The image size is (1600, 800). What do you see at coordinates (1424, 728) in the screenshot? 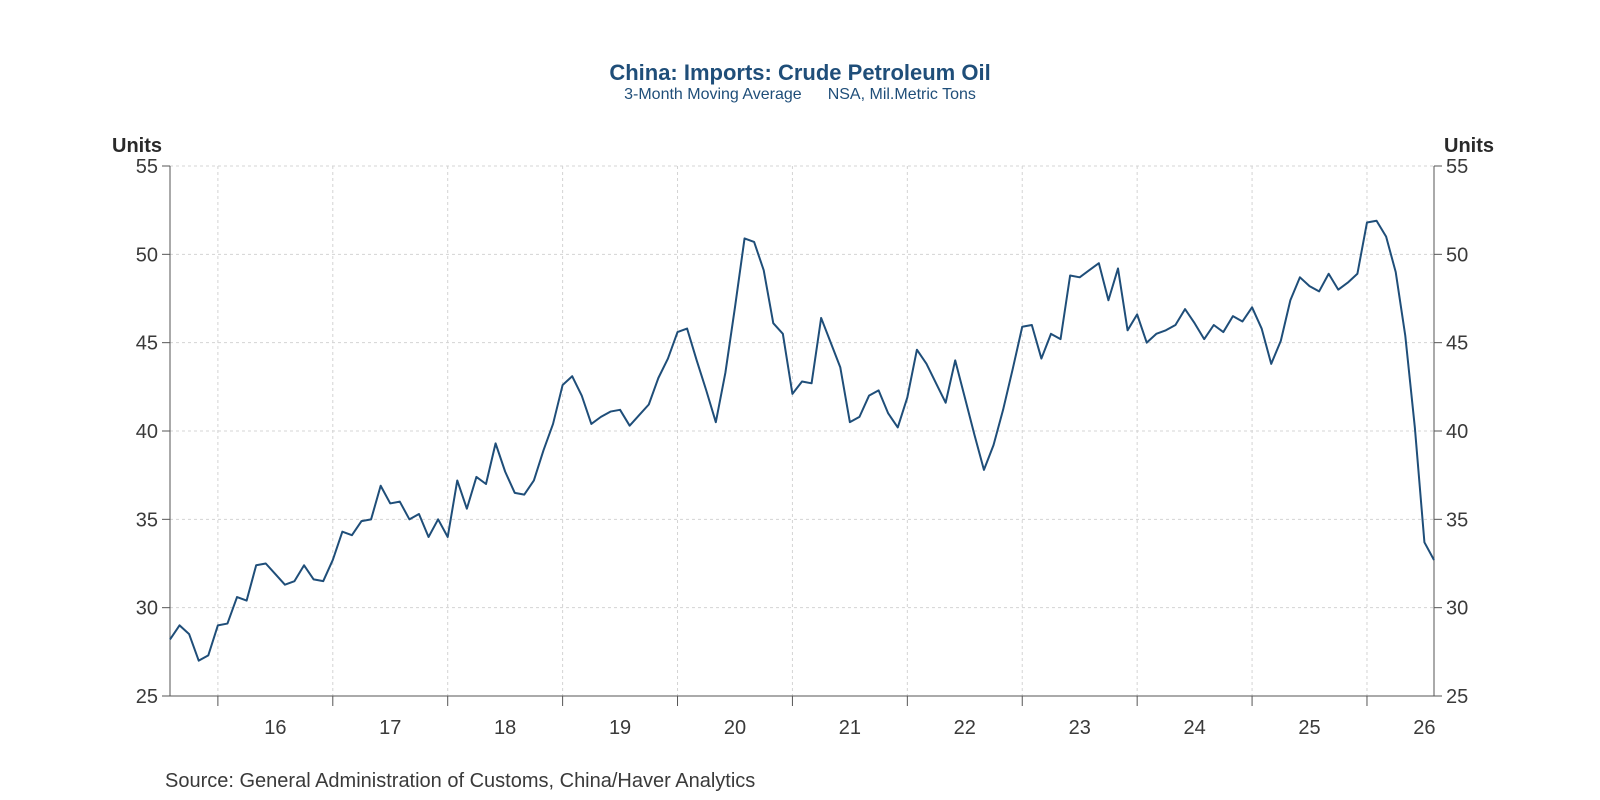
I see `x-tick-label: 26` at bounding box center [1424, 728].